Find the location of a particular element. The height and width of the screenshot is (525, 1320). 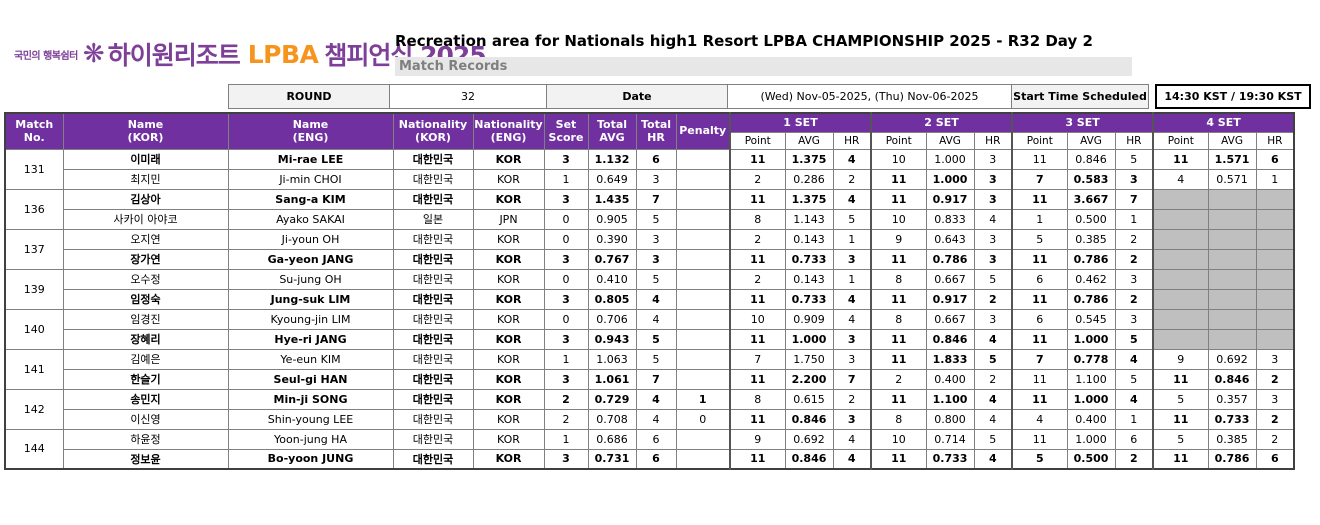

date-value: (Wed) Nov-05-2025, (Thu) Nov-06-2025 is located at coordinates (870, 96).